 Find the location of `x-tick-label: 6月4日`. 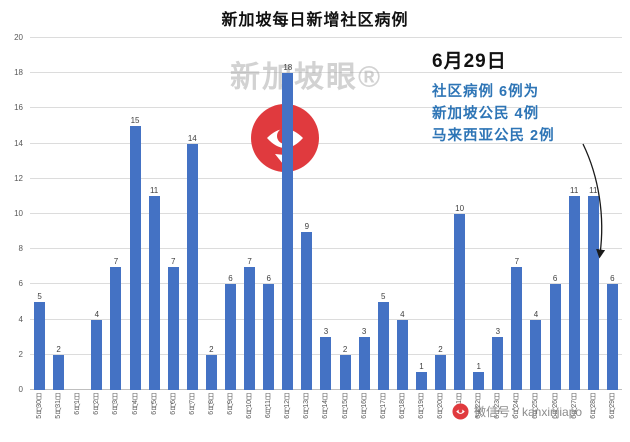

x-tick-label: 6月4日 is located at coordinates (135, 404).